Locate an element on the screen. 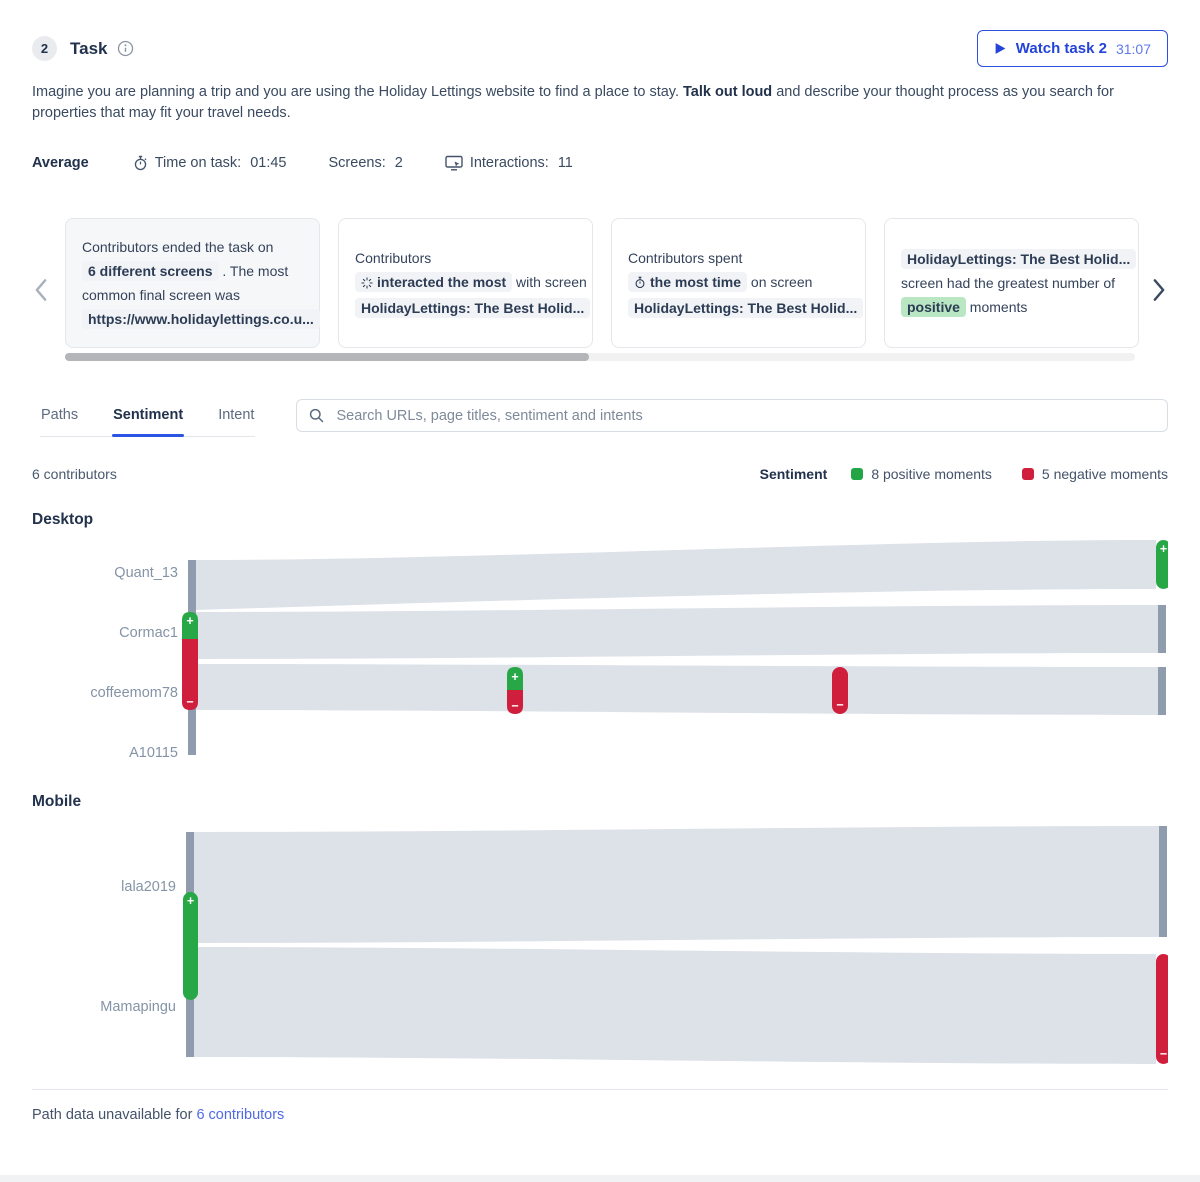 This screenshot has width=1200, height=1182. positive-chip: positive is located at coordinates (933, 307).